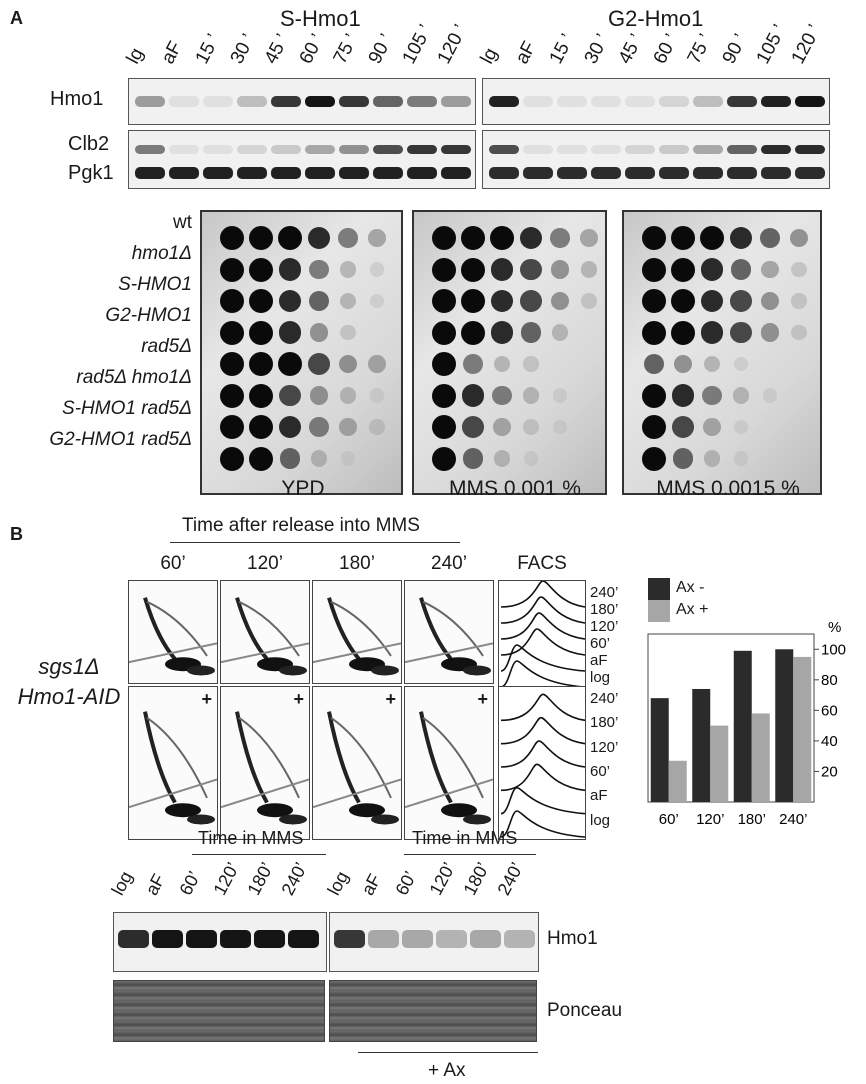  What do you see at coordinates (482, 699) in the screenshot?
I see `ax-plus-marker: +` at bounding box center [482, 699].